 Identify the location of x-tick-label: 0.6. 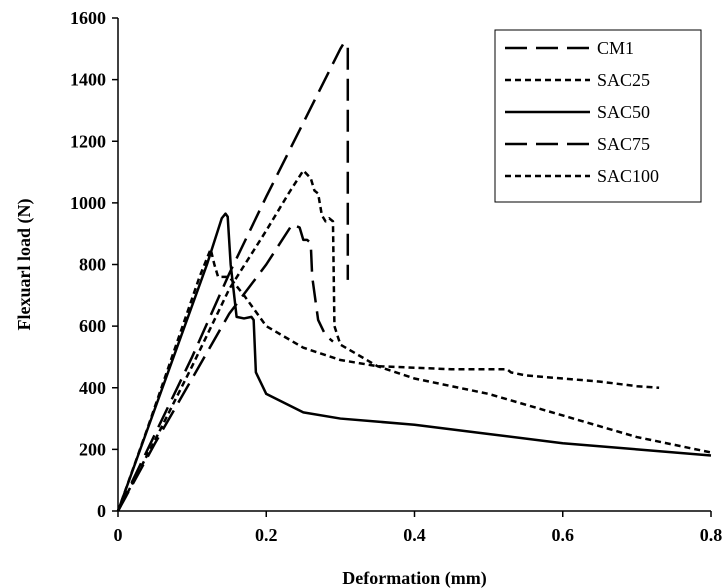
(563, 535).